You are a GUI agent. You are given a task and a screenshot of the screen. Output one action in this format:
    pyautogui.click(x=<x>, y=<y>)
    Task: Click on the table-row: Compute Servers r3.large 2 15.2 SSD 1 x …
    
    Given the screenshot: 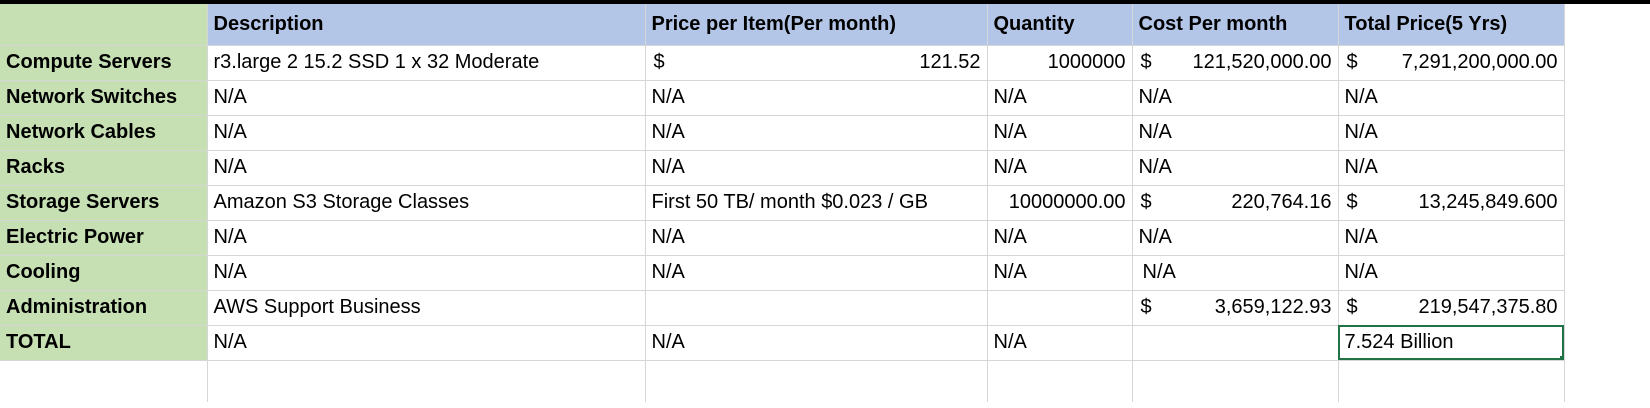 What is the action you would take?
    pyautogui.click(x=782, y=63)
    